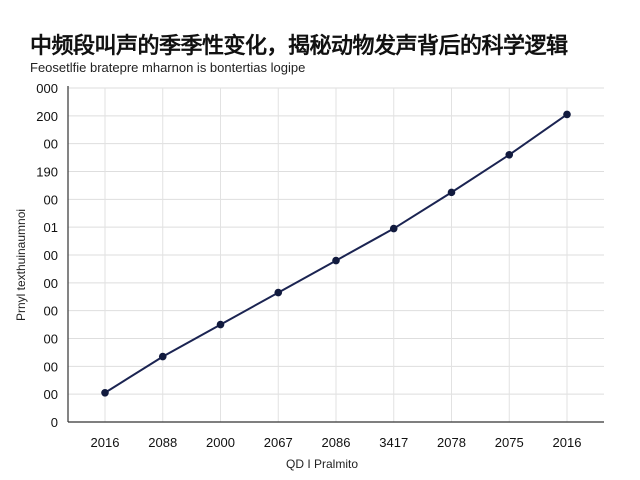 This screenshot has height=480, width=640. I want to click on x-tick-labels: 2016 2088 2000 2067 2086 3417 2078 2075 2016, so click(336, 442).